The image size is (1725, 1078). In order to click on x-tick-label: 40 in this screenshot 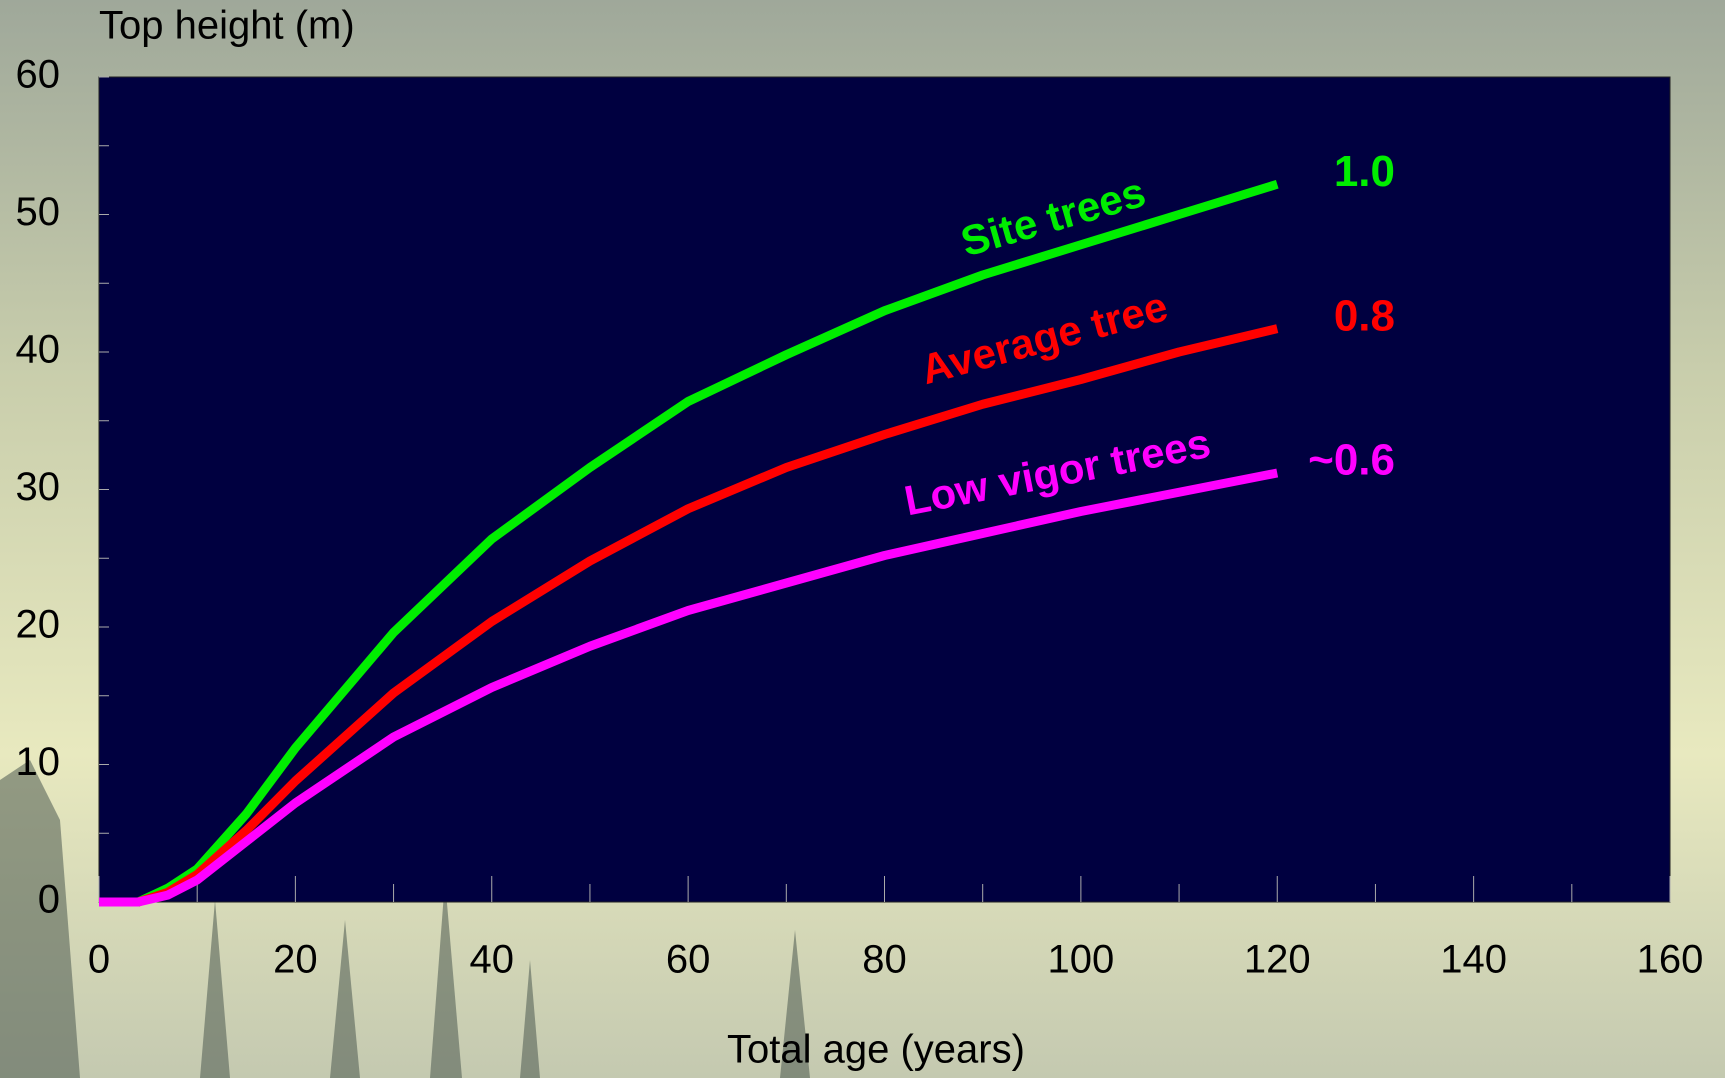, I will do `click(492, 960)`.